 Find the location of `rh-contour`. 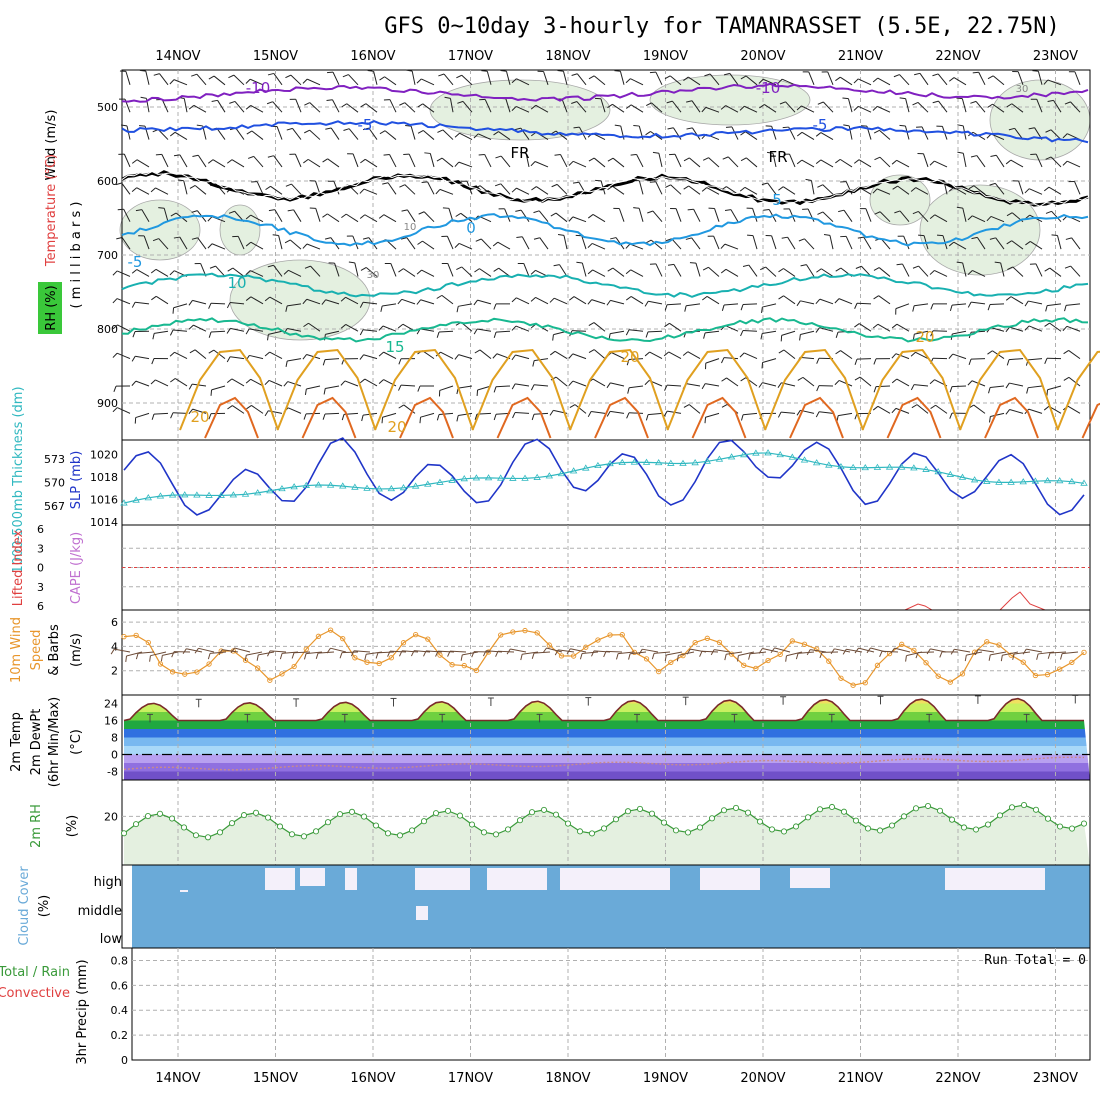

rh-contour is located at coordinates (730, 100).